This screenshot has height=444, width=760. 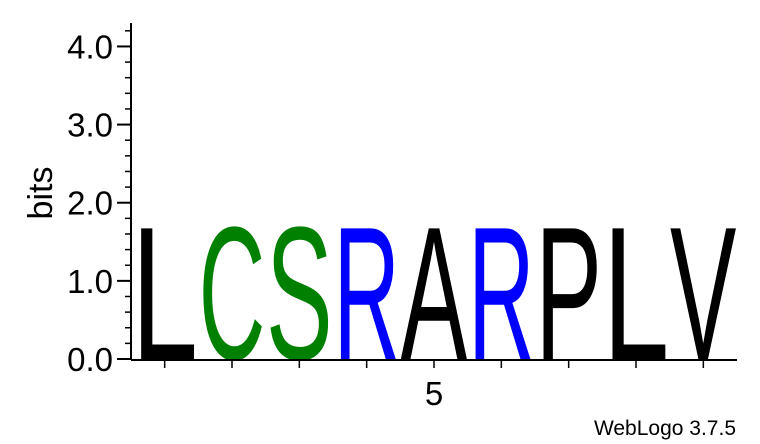 What do you see at coordinates (90, 359) in the screenshot?
I see `y-tick-label: 0.0` at bounding box center [90, 359].